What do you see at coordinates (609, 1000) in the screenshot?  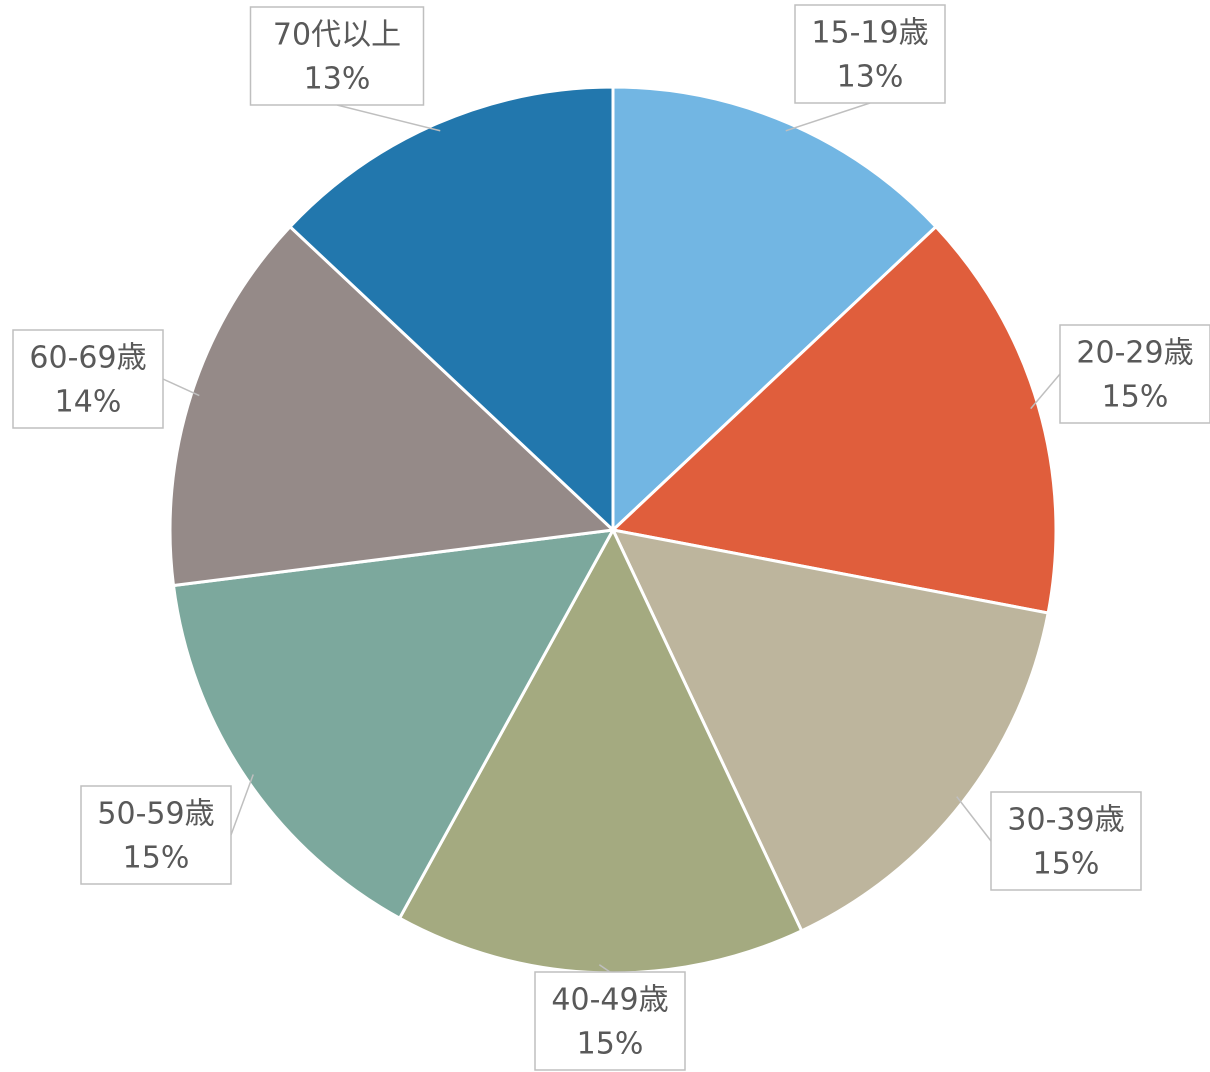 I see `category-label: 40-49歳` at bounding box center [609, 1000].